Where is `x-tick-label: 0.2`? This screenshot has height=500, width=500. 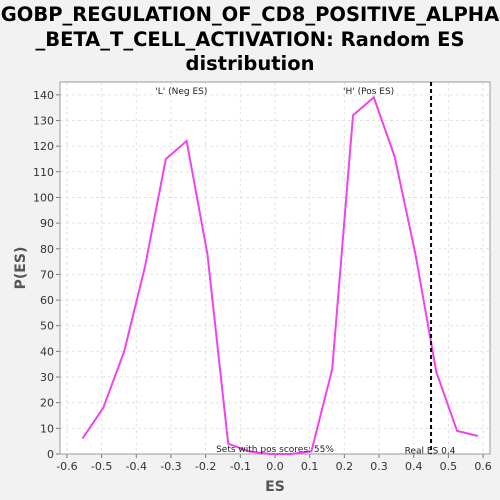
x-tick-label: 0.2 is located at coordinates (345, 466).